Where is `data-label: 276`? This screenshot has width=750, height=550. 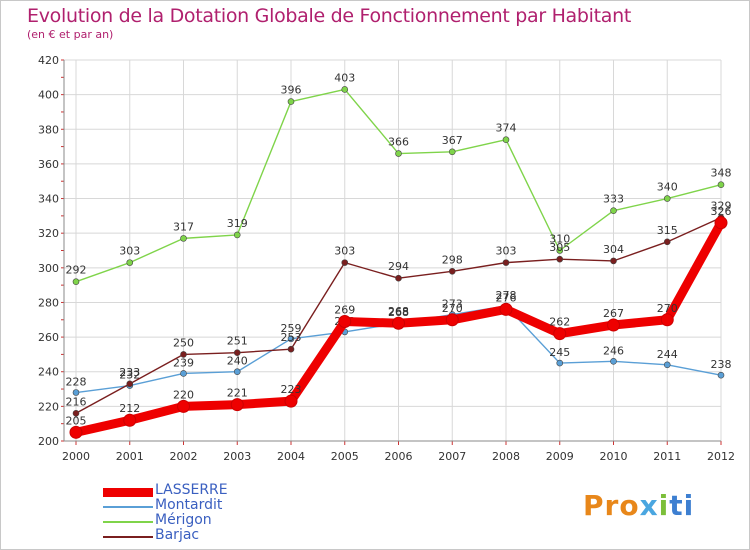 data-label: 276 is located at coordinates (506, 297).